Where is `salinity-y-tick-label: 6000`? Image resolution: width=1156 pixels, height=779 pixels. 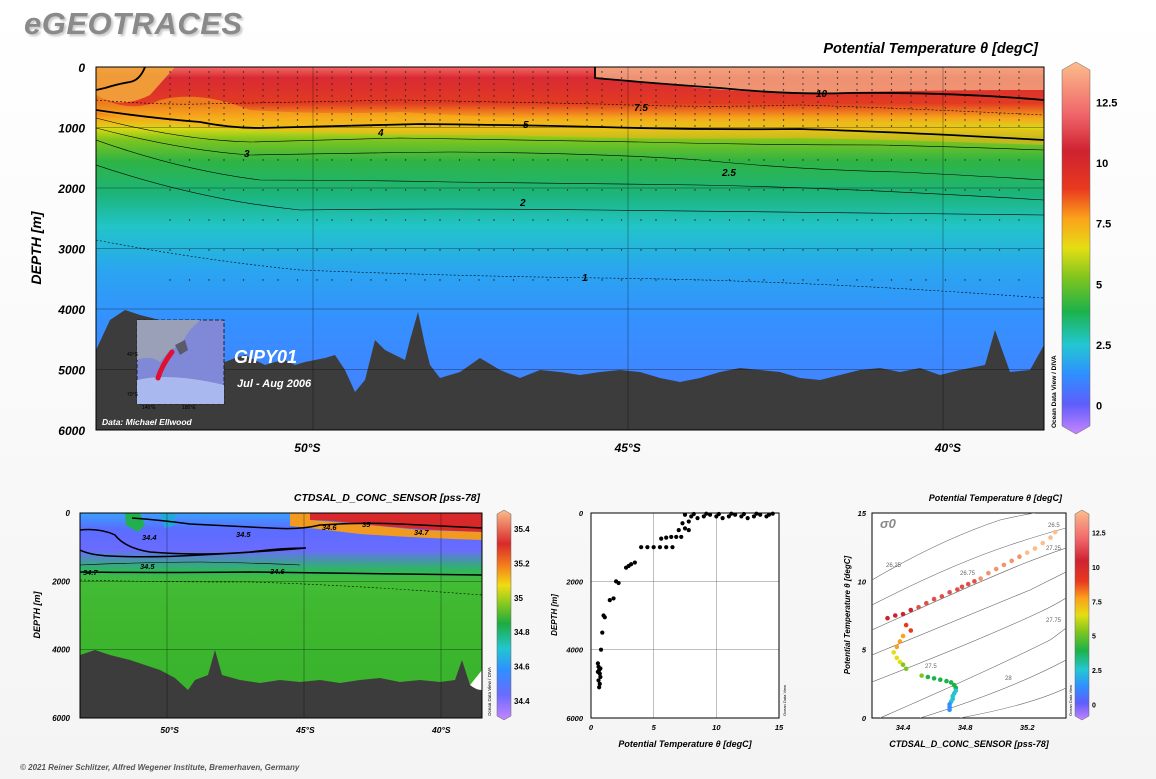 salinity-y-tick-label: 6000 is located at coordinates (61, 718).